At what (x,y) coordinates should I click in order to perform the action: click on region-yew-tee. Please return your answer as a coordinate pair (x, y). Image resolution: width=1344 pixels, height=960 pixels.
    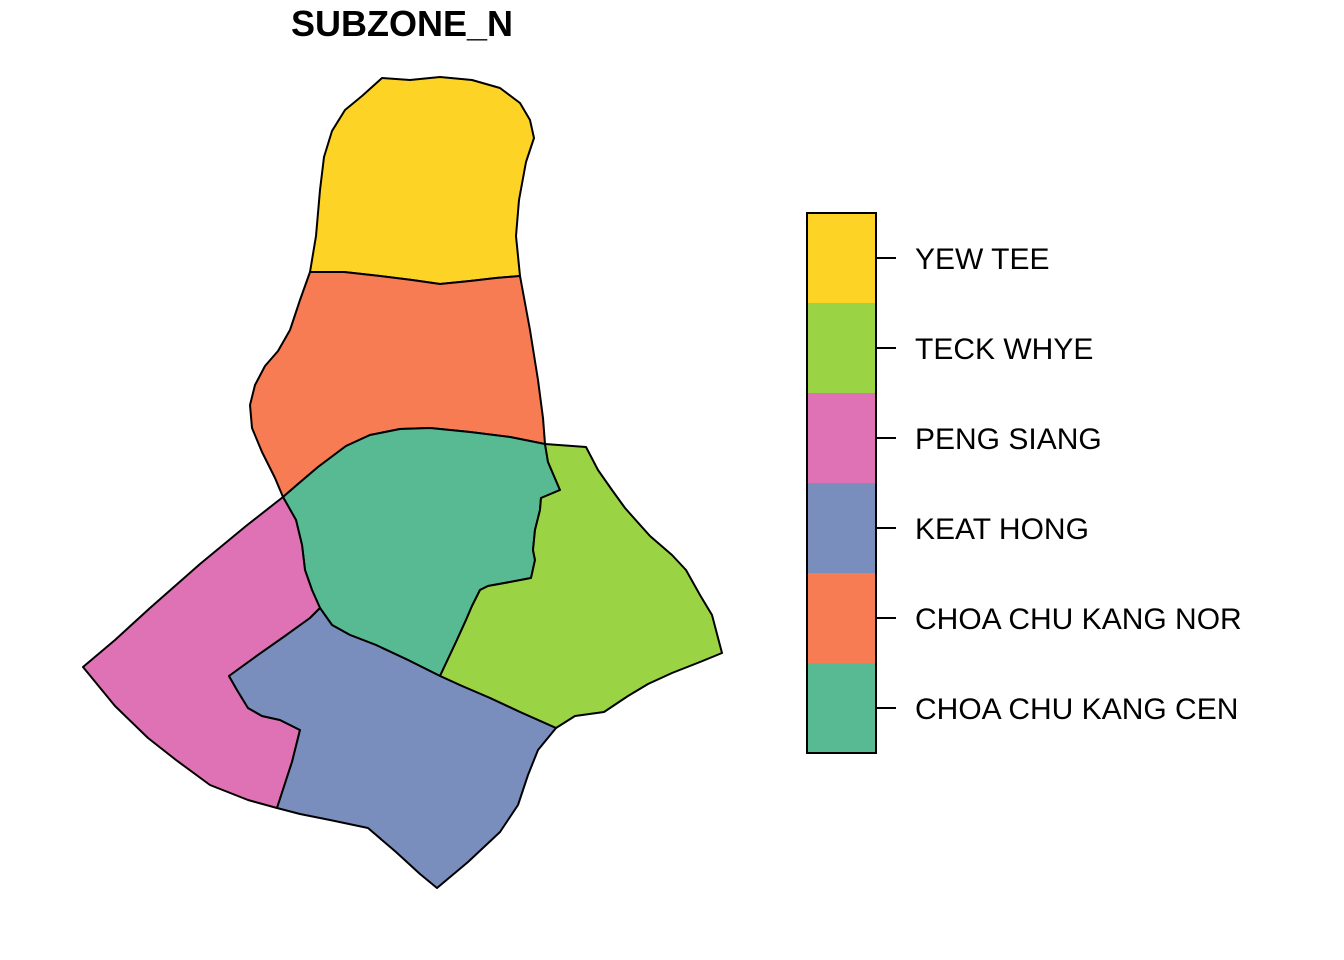
    Looking at the image, I should click on (422, 180).